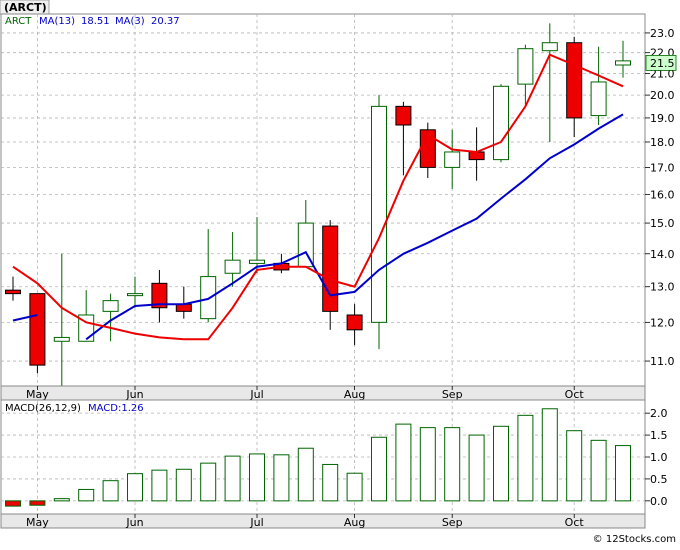  I want to click on last-price-badge, so click(661, 63).